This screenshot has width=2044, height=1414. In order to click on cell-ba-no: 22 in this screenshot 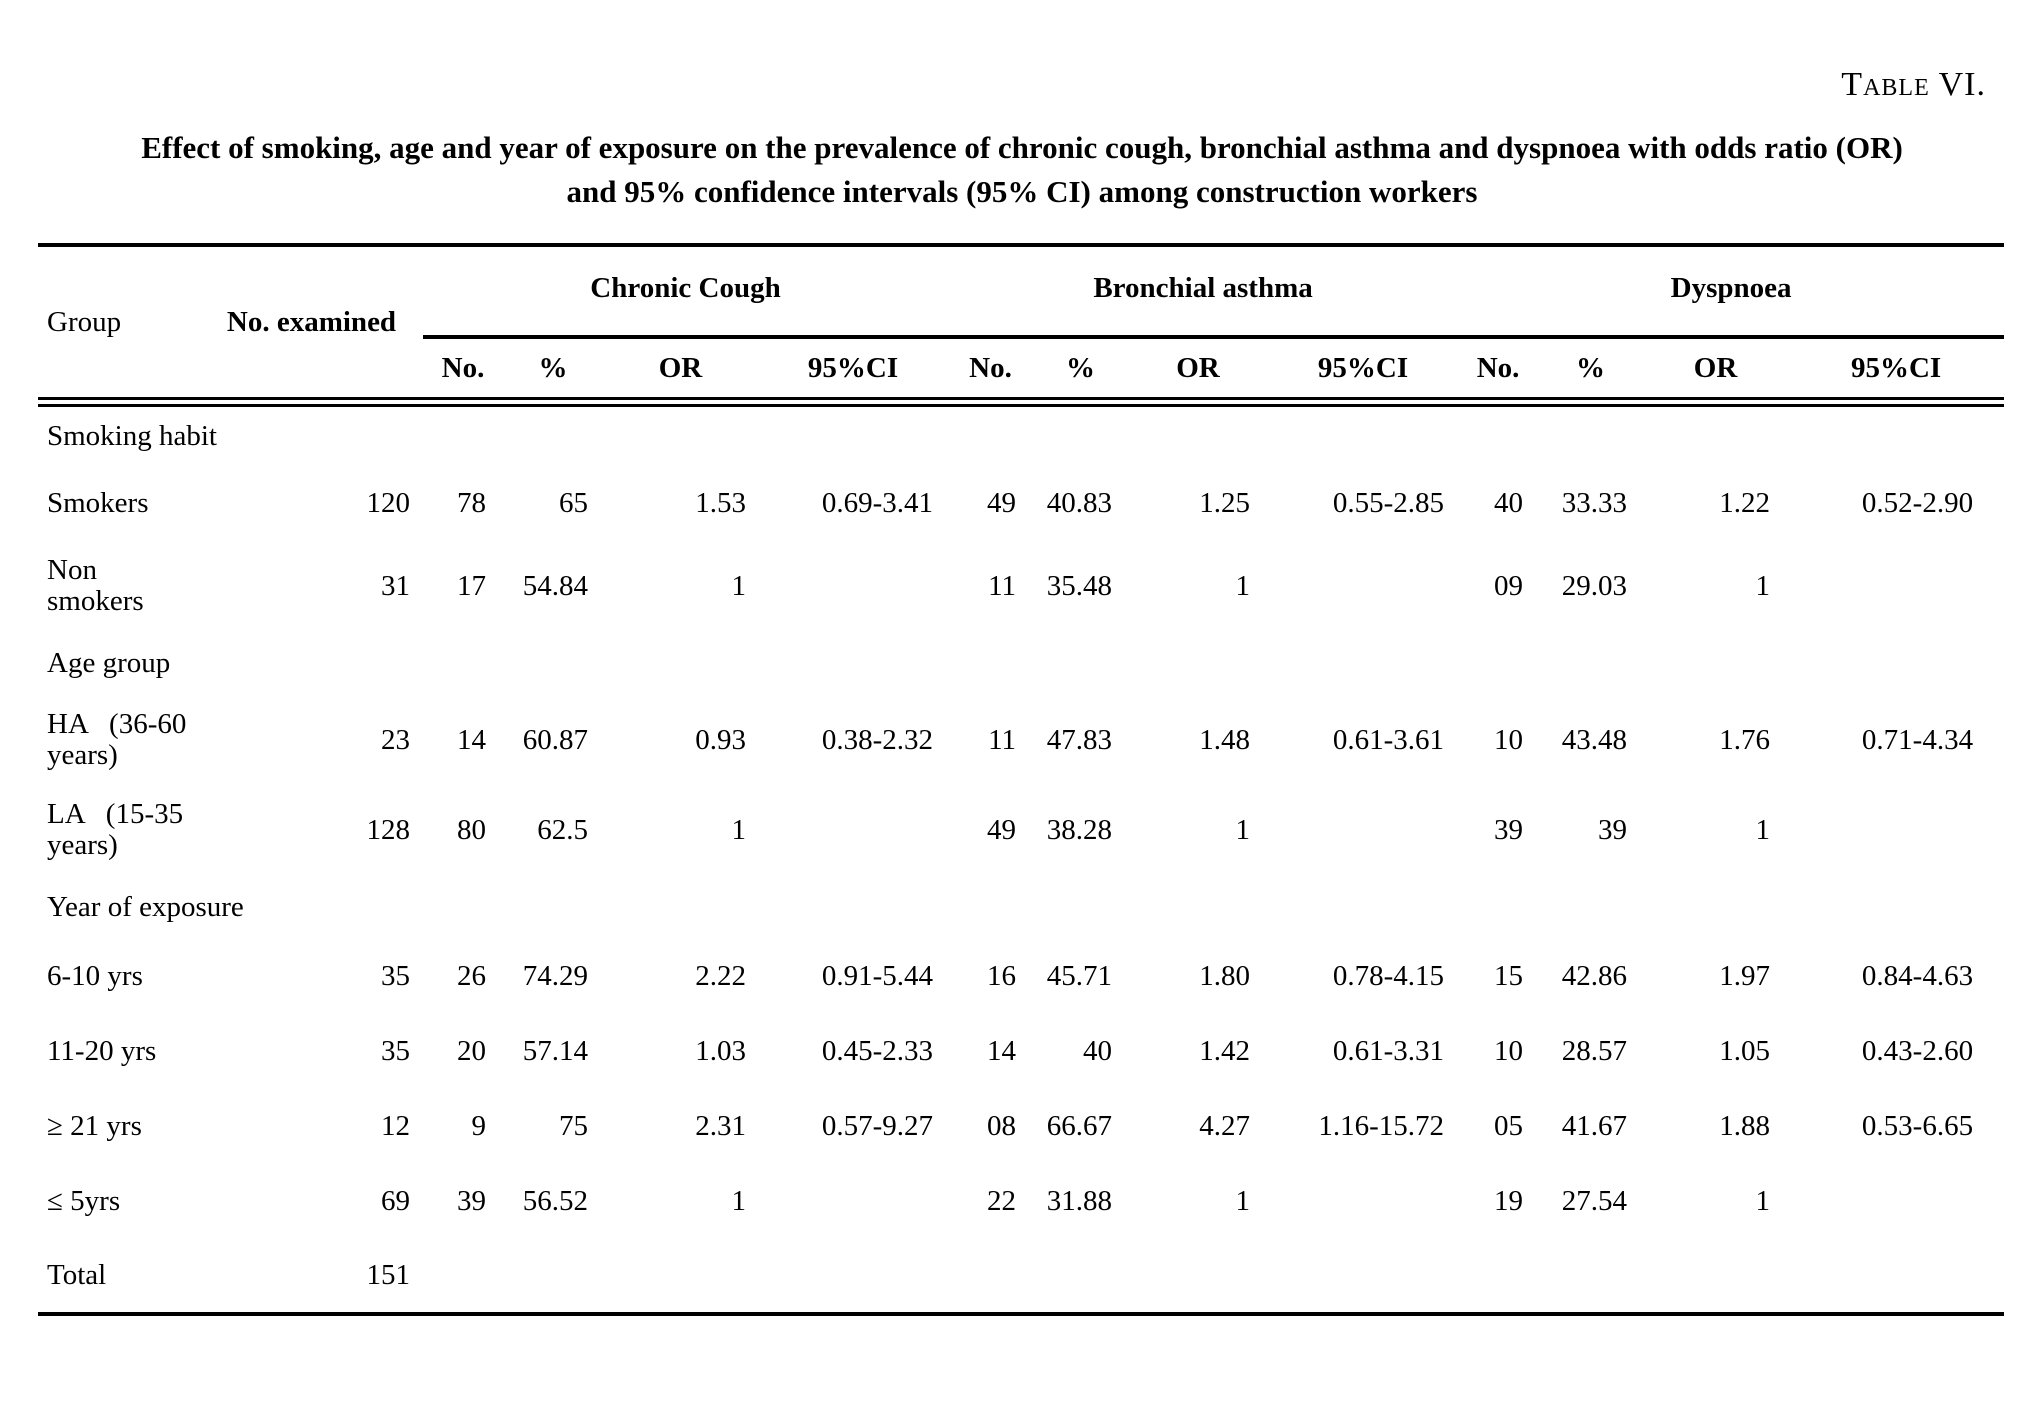, I will do `click(1001, 1201)`.